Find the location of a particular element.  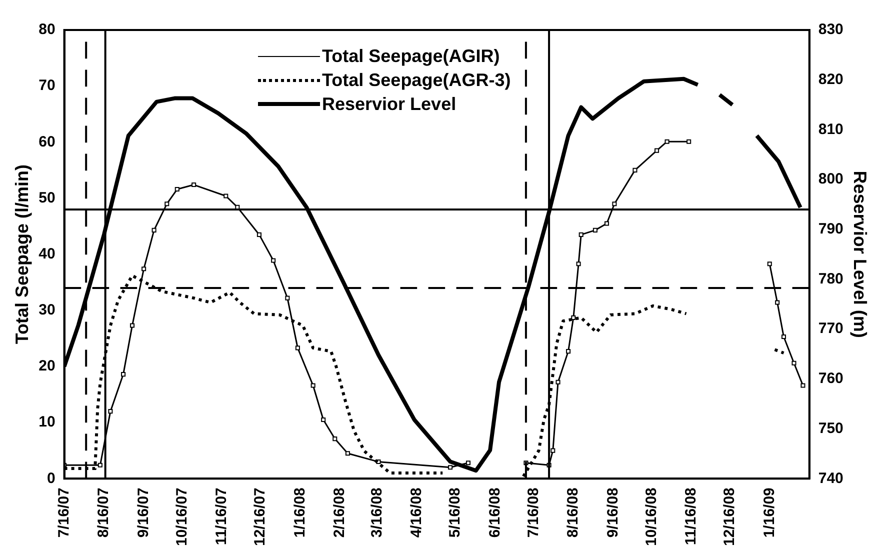

y-tick-label: 80 is located at coordinates (47, 29).